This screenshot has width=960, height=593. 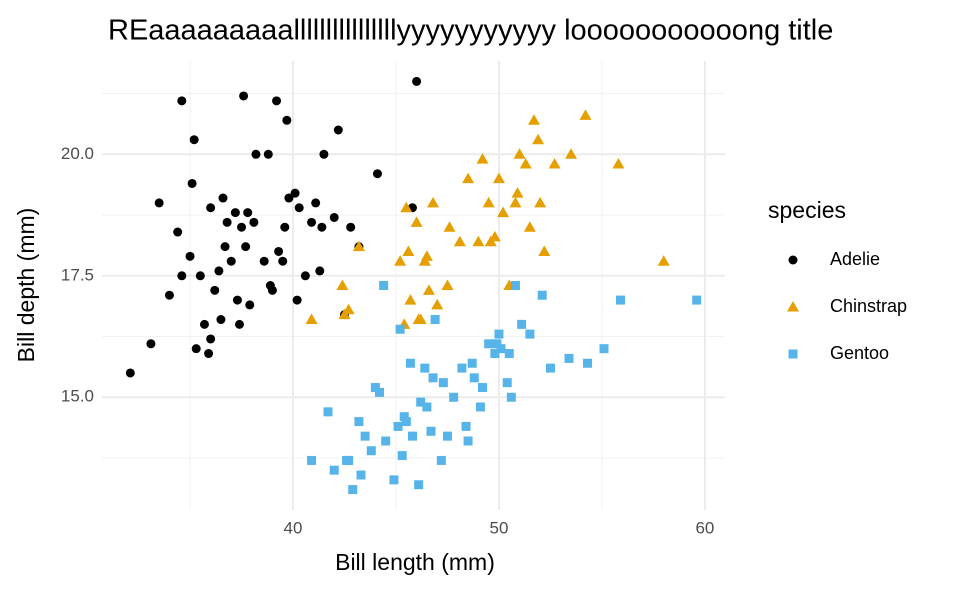 I want to click on y-axis-label: Bill depth (mm), so click(x=26, y=285).